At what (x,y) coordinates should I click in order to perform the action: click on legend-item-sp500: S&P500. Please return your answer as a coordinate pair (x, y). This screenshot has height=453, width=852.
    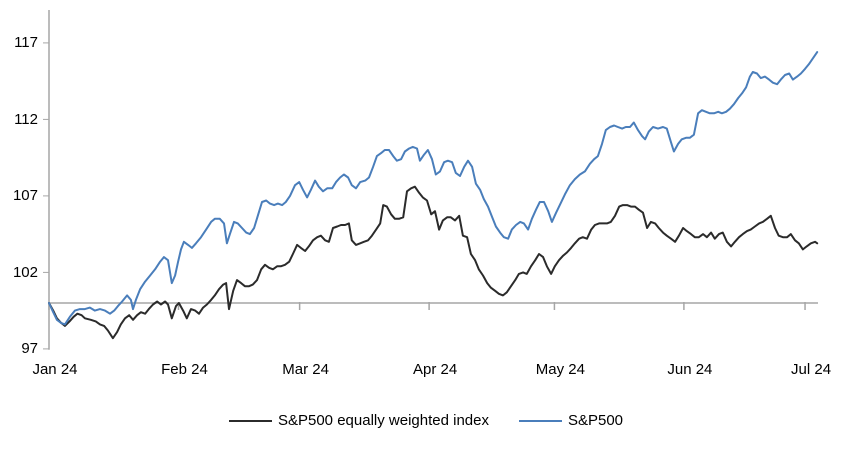
    Looking at the image, I should click on (571, 421).